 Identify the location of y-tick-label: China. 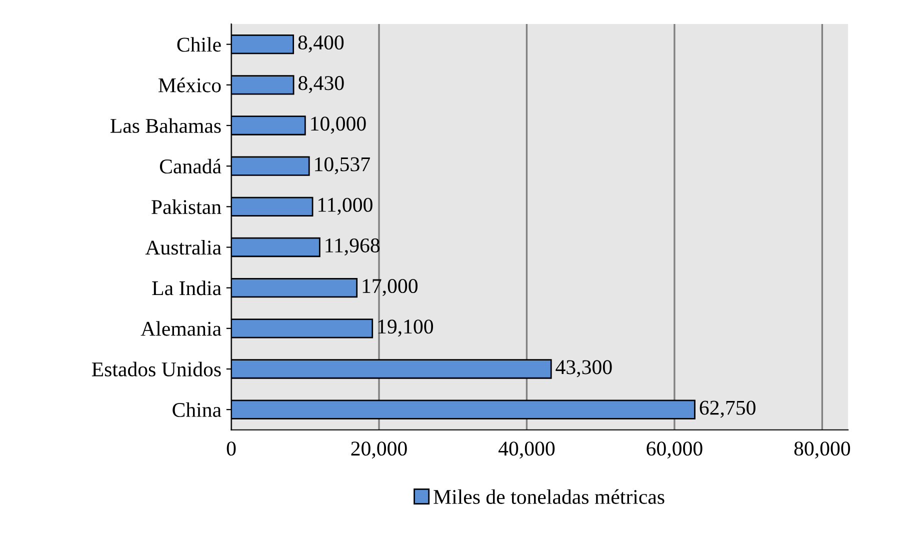
(197, 410).